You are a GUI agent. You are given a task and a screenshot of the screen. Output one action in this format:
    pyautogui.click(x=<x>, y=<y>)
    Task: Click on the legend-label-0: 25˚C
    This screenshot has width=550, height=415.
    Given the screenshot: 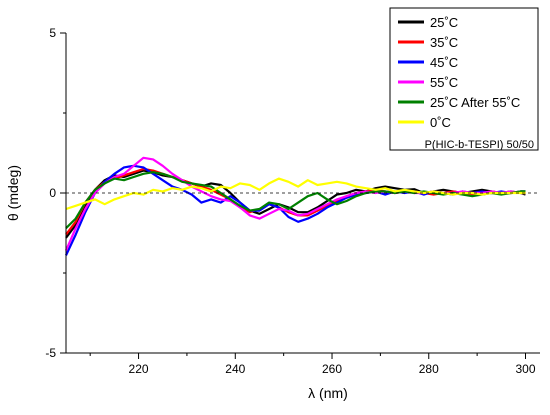 What is the action you would take?
    pyautogui.click(x=444, y=22)
    